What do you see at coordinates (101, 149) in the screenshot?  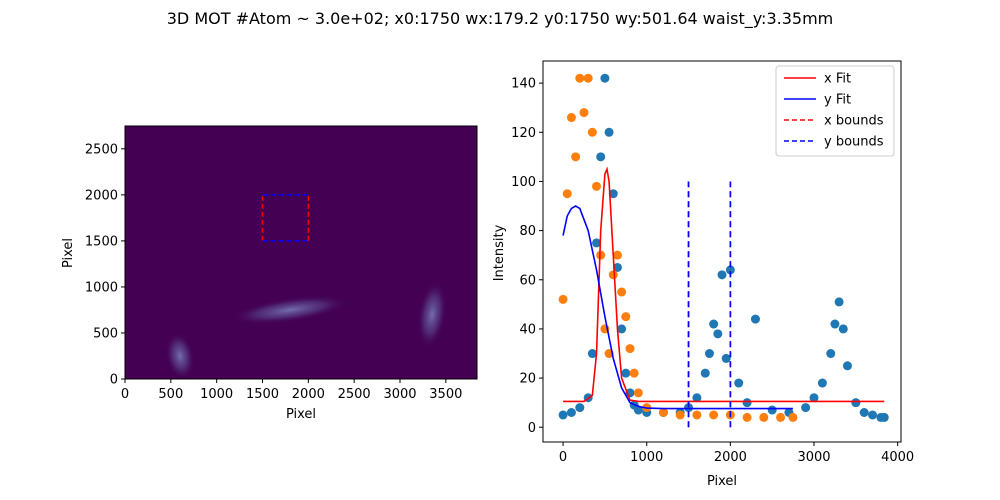 I see `image-y-tick-label: 2500` at bounding box center [101, 149].